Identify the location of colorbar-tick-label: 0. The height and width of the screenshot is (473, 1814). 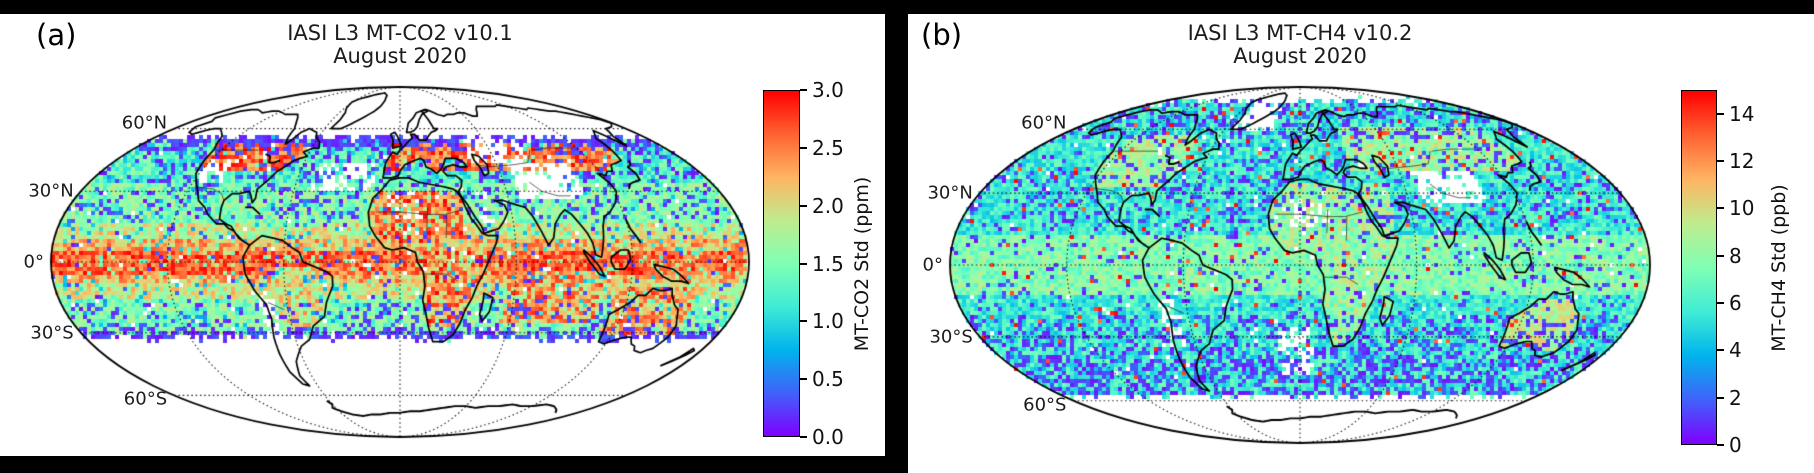
(1735, 445).